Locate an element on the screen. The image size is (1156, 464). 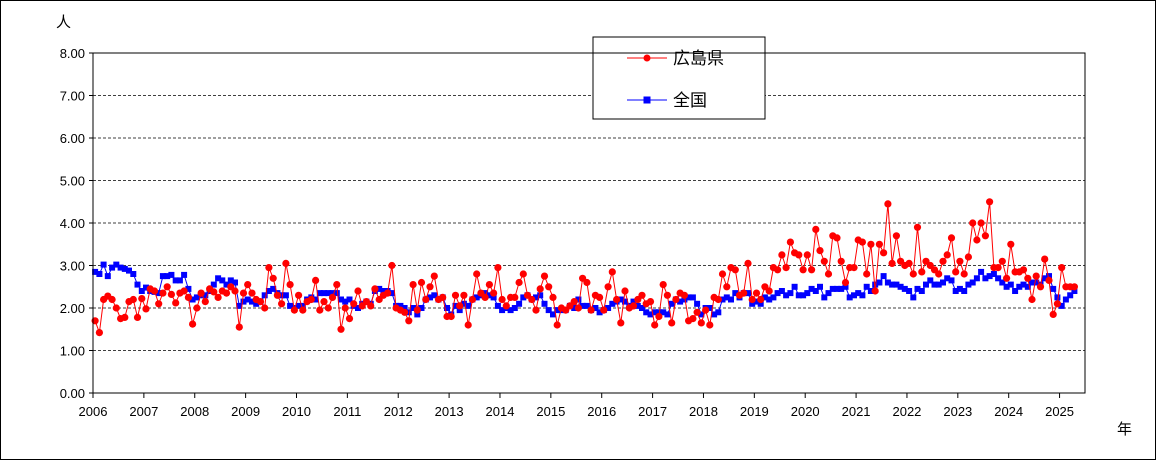
x-tick-label: 2009 is located at coordinates (245, 411).